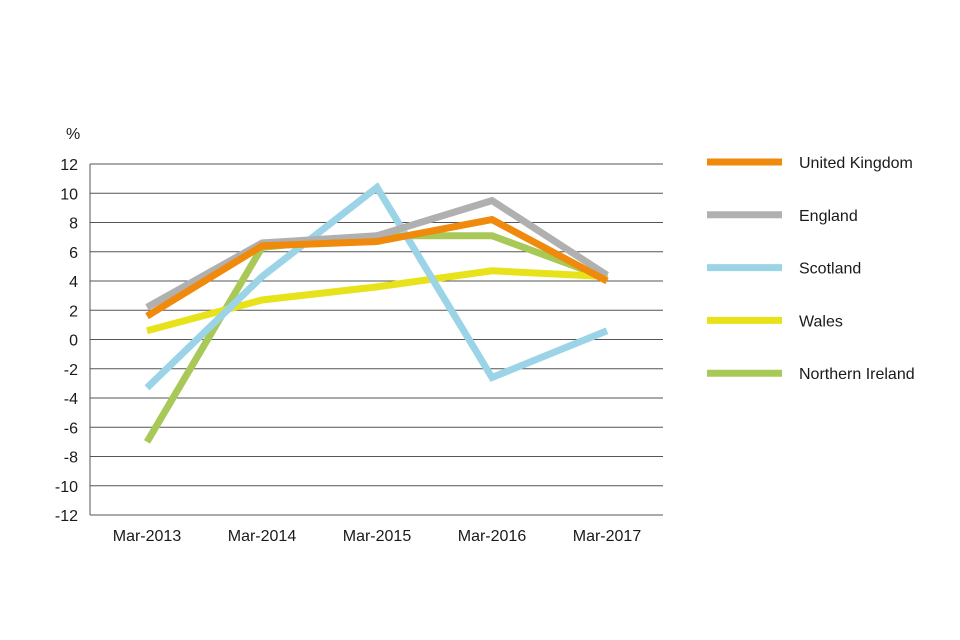 This screenshot has width=960, height=640. Describe the element at coordinates (492, 536) in the screenshot. I see `x-tick-label: Mar-2016` at that location.